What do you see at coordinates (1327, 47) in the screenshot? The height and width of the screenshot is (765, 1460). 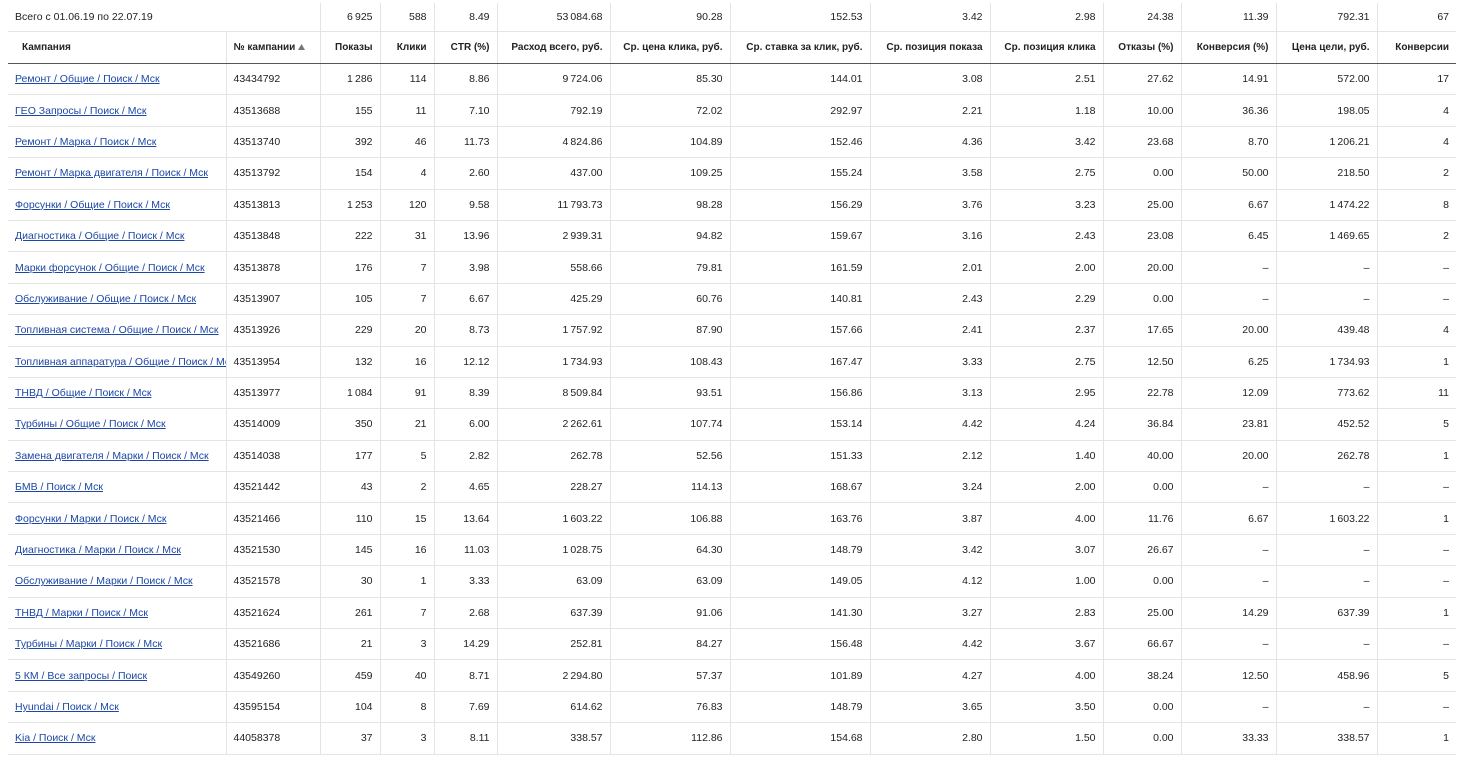 I see `column-header: Цена цели, руб.` at bounding box center [1327, 47].